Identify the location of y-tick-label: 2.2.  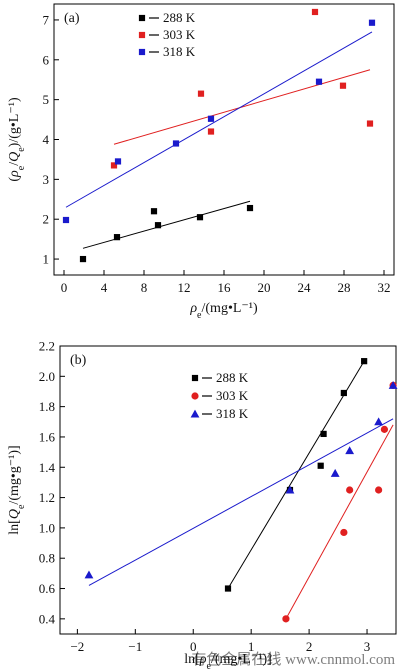
(47, 346).